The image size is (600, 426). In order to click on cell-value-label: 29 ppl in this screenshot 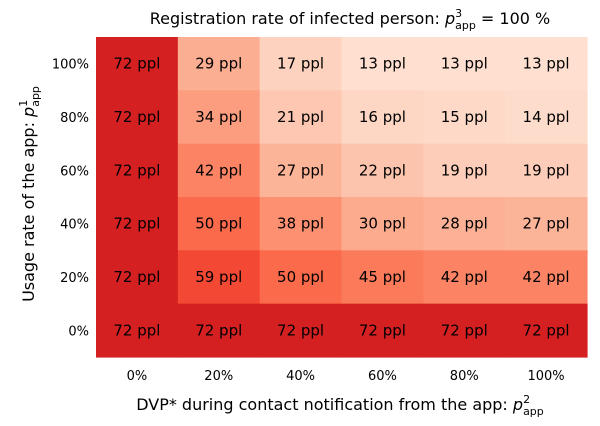, I will do `click(218, 64)`.